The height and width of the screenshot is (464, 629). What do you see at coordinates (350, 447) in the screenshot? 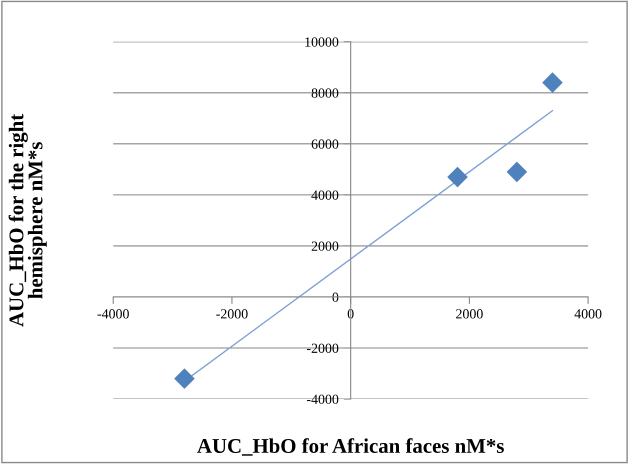
I see `x-axis-title: AUC_HbO for African faces nM*s` at bounding box center [350, 447].